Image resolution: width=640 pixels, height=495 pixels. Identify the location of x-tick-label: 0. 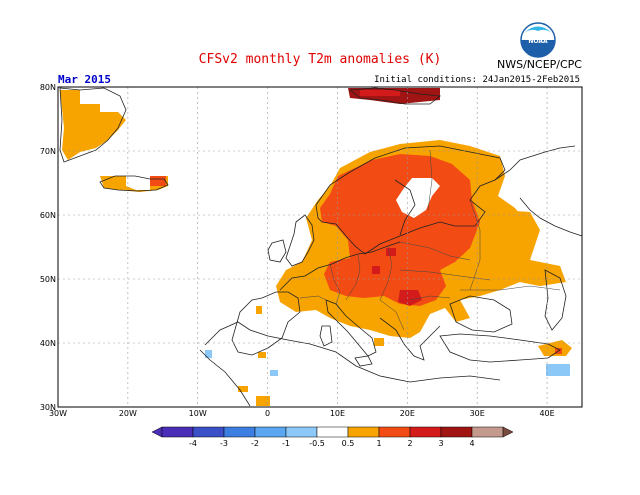
(267, 413).